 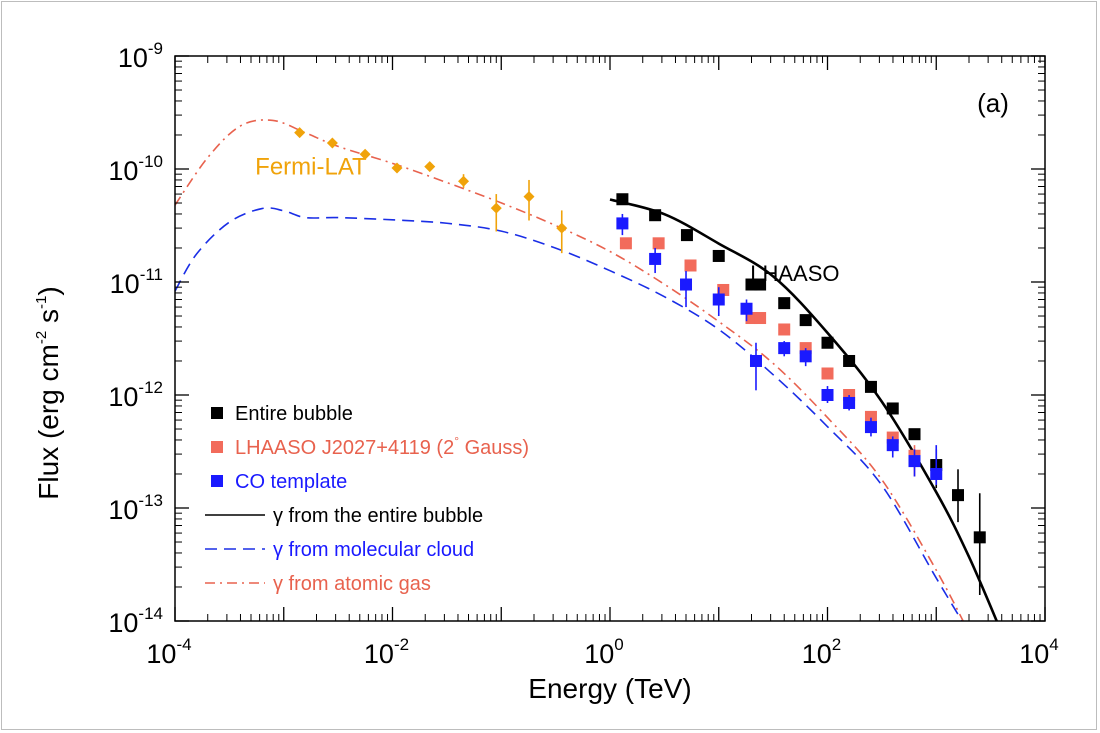 What do you see at coordinates (291, 482) in the screenshot?
I see `legend-label: CO template` at bounding box center [291, 482].